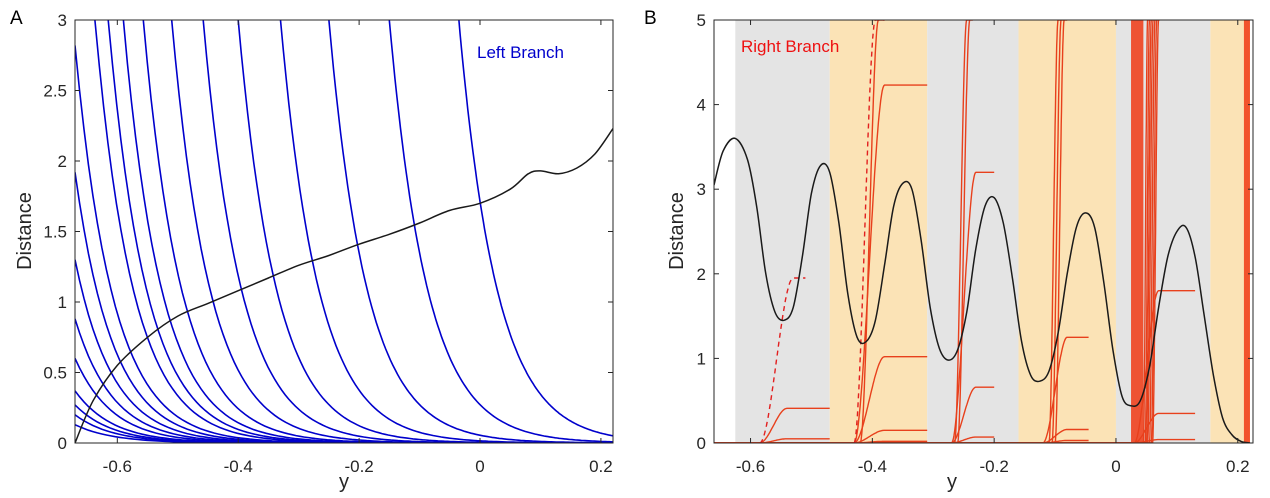  Describe the element at coordinates (1115, 466) in the screenshot. I see `panel-b-x-tick-label: 0` at that location.